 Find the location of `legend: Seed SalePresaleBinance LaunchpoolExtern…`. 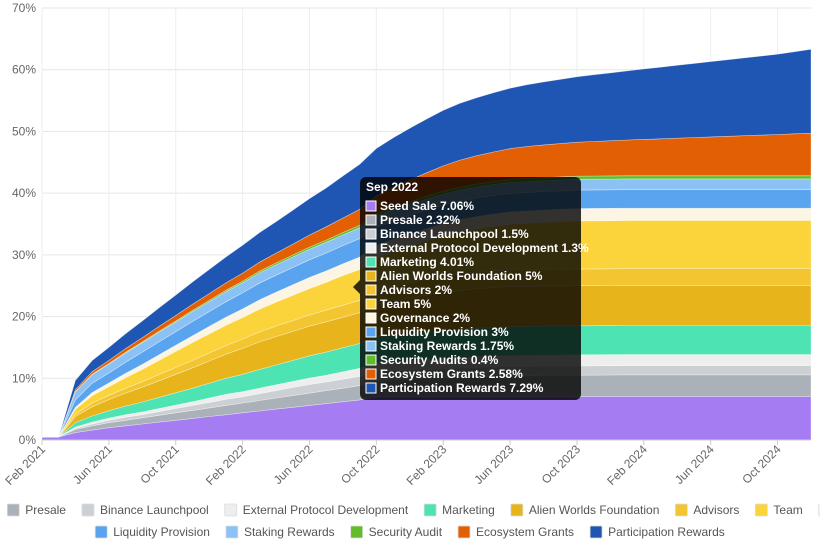

legend: Seed SalePresaleBinance LaunchpoolExtern… is located at coordinates (413, 521).